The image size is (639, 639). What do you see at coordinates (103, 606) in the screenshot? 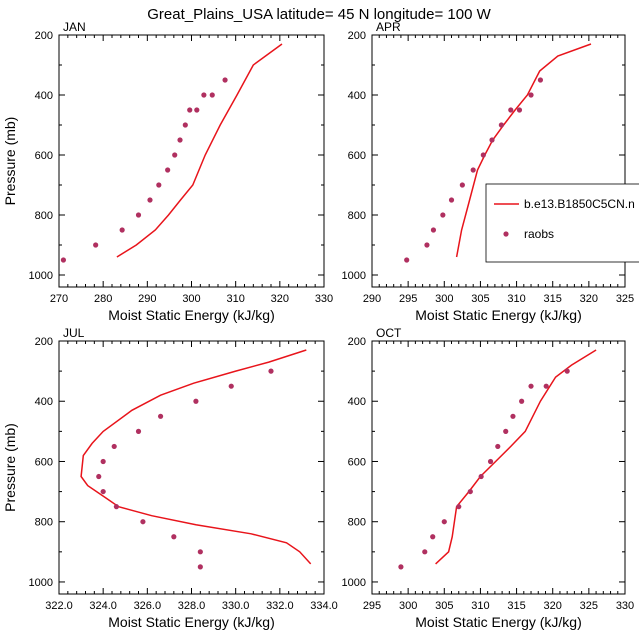
I see `x-tick-label: 324.0` at bounding box center [103, 606].